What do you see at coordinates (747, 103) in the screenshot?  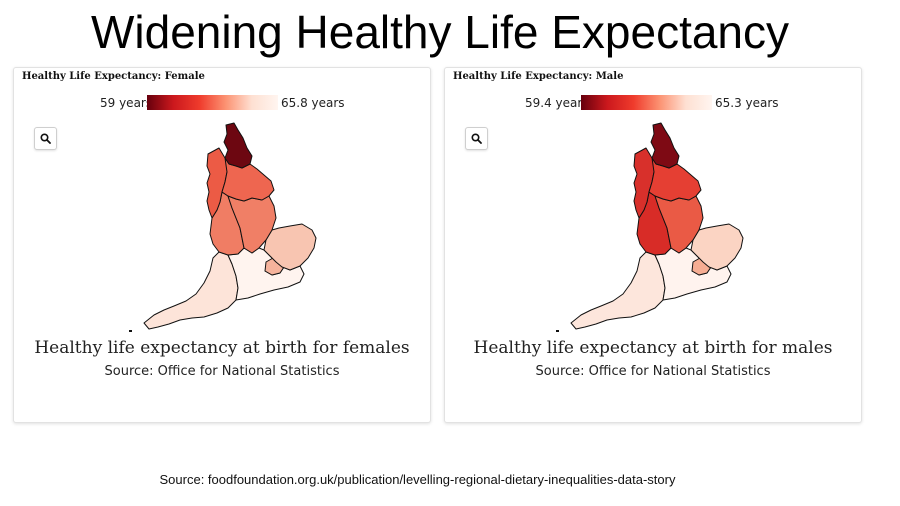 I see `legend-max-label: 65.3 years` at bounding box center [747, 103].